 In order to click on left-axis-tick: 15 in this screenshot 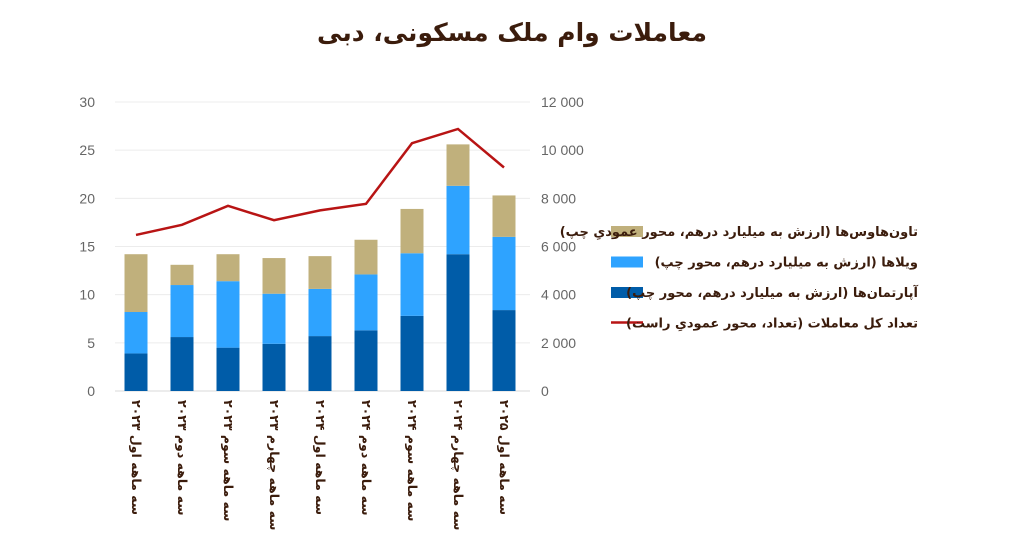, I will do `click(87, 247)`.